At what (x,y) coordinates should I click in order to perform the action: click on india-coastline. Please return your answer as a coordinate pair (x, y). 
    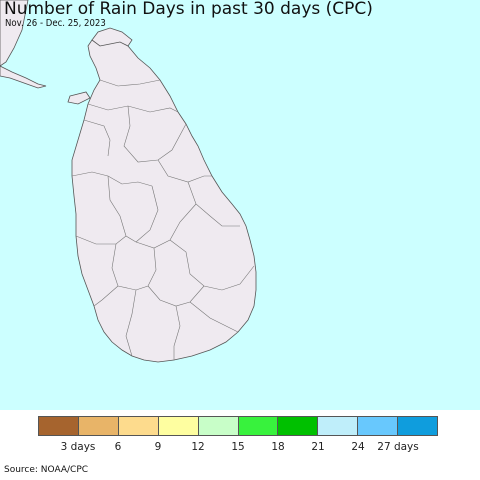
    Looking at the image, I should click on (14, 33).